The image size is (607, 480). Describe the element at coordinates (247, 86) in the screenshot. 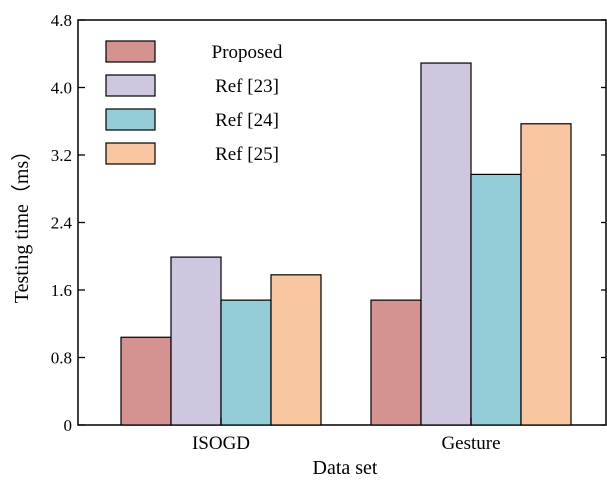

I see `legend-label: Ref [23]` at that location.